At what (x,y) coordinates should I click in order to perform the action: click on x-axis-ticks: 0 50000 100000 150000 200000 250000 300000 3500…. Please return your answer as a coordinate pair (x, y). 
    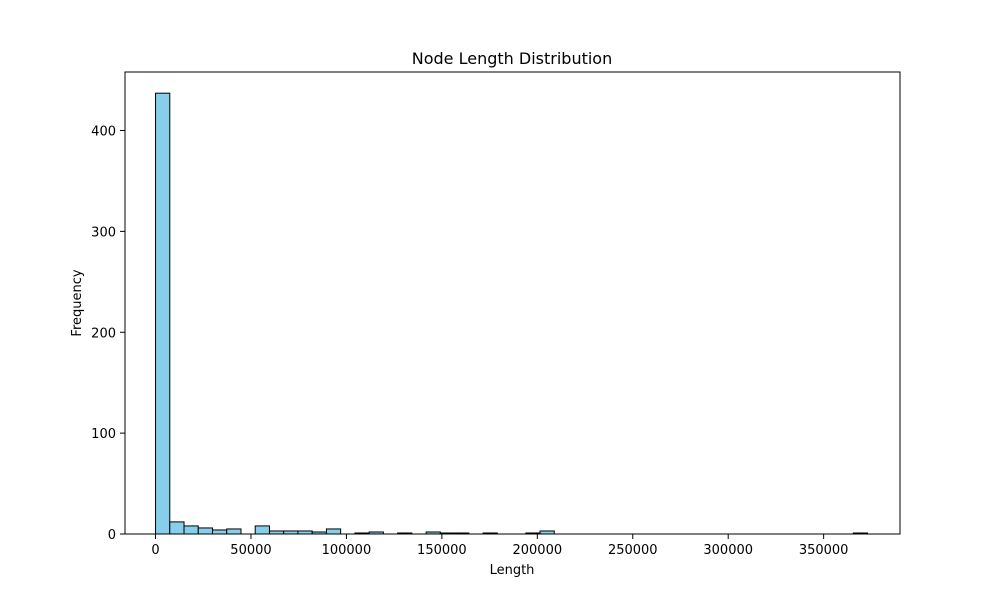
    Looking at the image, I should click on (499, 546).